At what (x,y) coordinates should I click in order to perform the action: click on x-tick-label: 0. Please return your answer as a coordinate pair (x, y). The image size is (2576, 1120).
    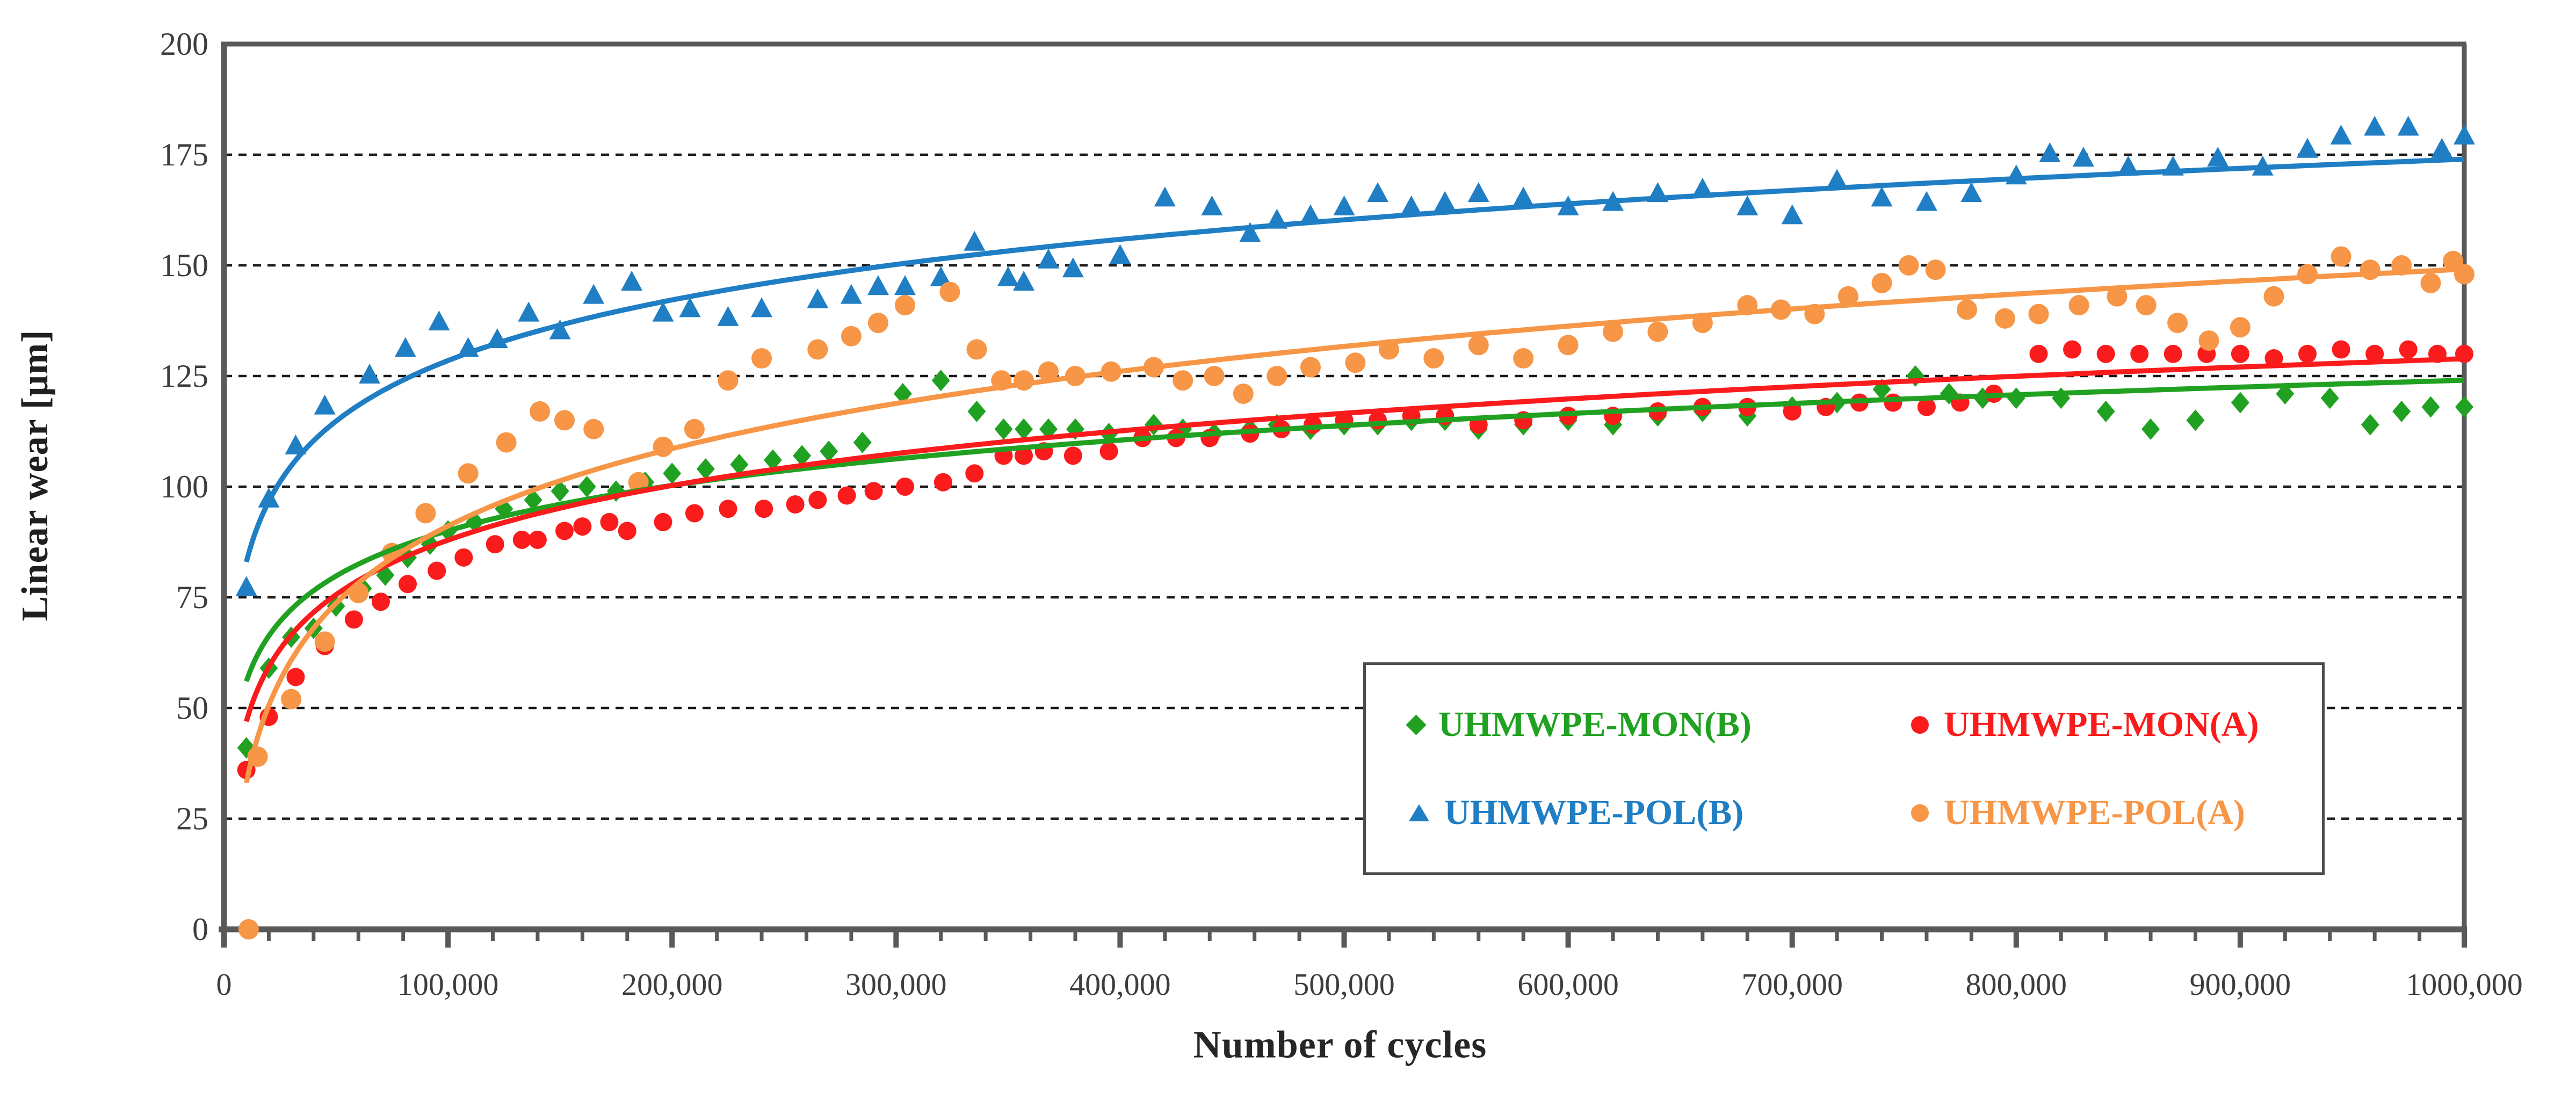
    Looking at the image, I should click on (224, 984).